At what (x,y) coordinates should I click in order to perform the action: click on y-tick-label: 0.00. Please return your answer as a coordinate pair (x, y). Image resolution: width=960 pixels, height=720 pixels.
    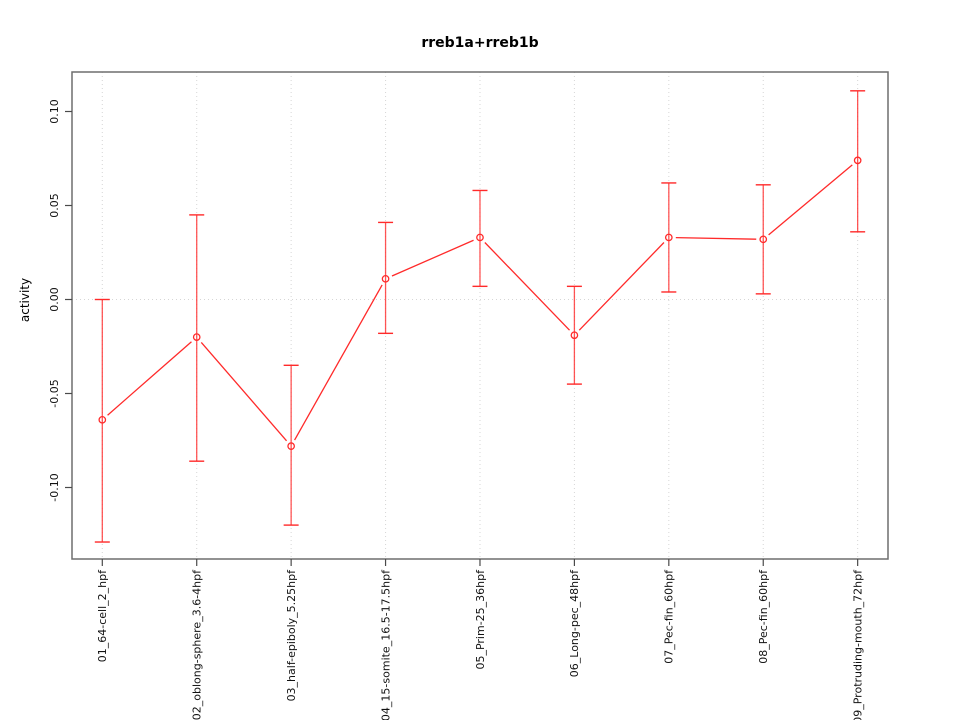
    Looking at the image, I should click on (54, 299).